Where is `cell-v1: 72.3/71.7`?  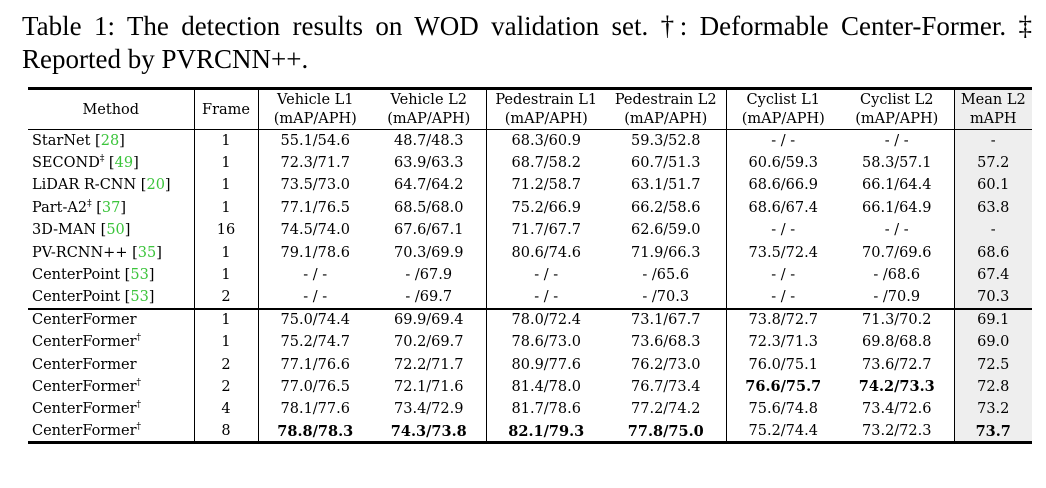
cell-v1: 72.3/71.7 is located at coordinates (314, 163).